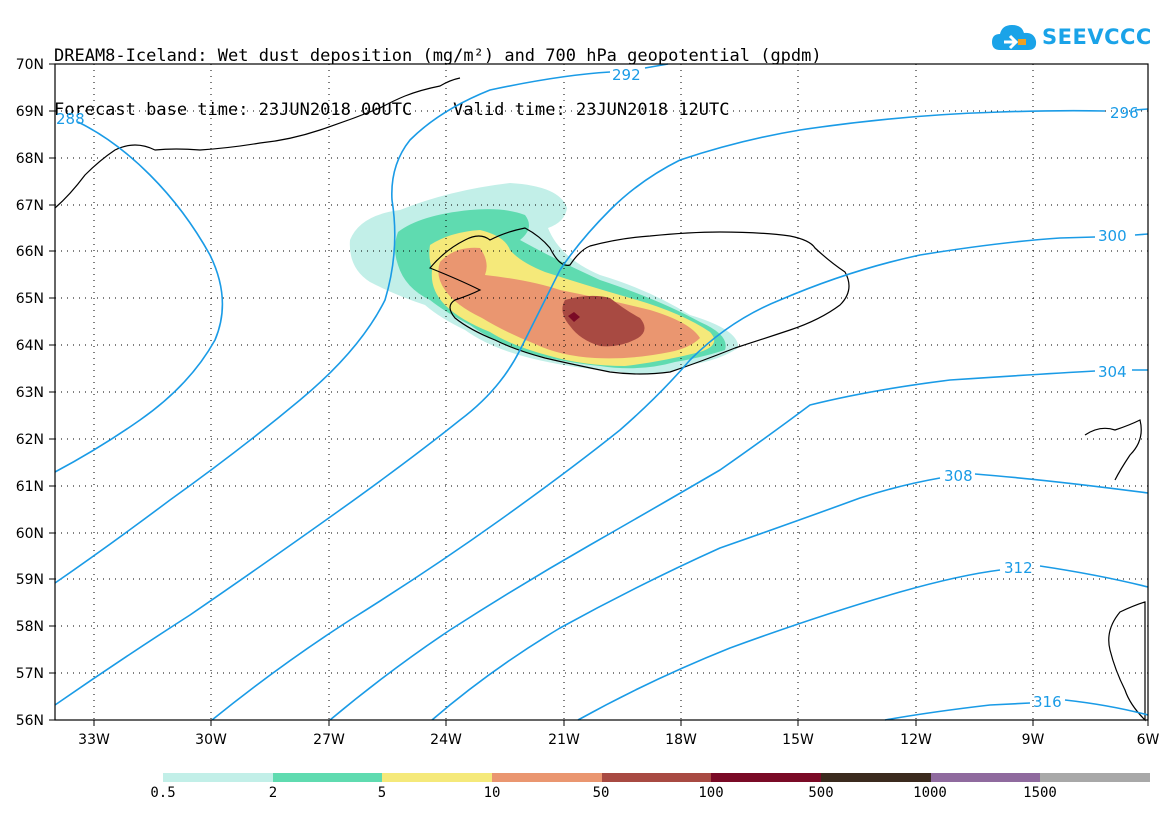 This screenshot has width=1175, height=815. What do you see at coordinates (1040, 793) in the screenshot?
I see `legend-label: 1500` at bounding box center [1040, 793].